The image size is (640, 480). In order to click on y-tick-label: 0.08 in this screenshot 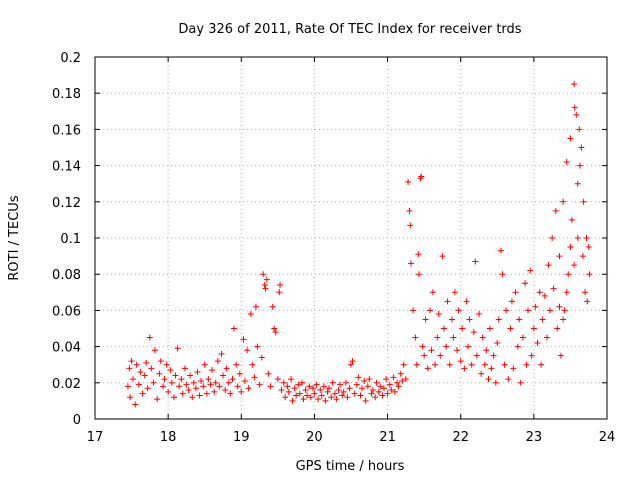, I will do `click(66, 275)`.